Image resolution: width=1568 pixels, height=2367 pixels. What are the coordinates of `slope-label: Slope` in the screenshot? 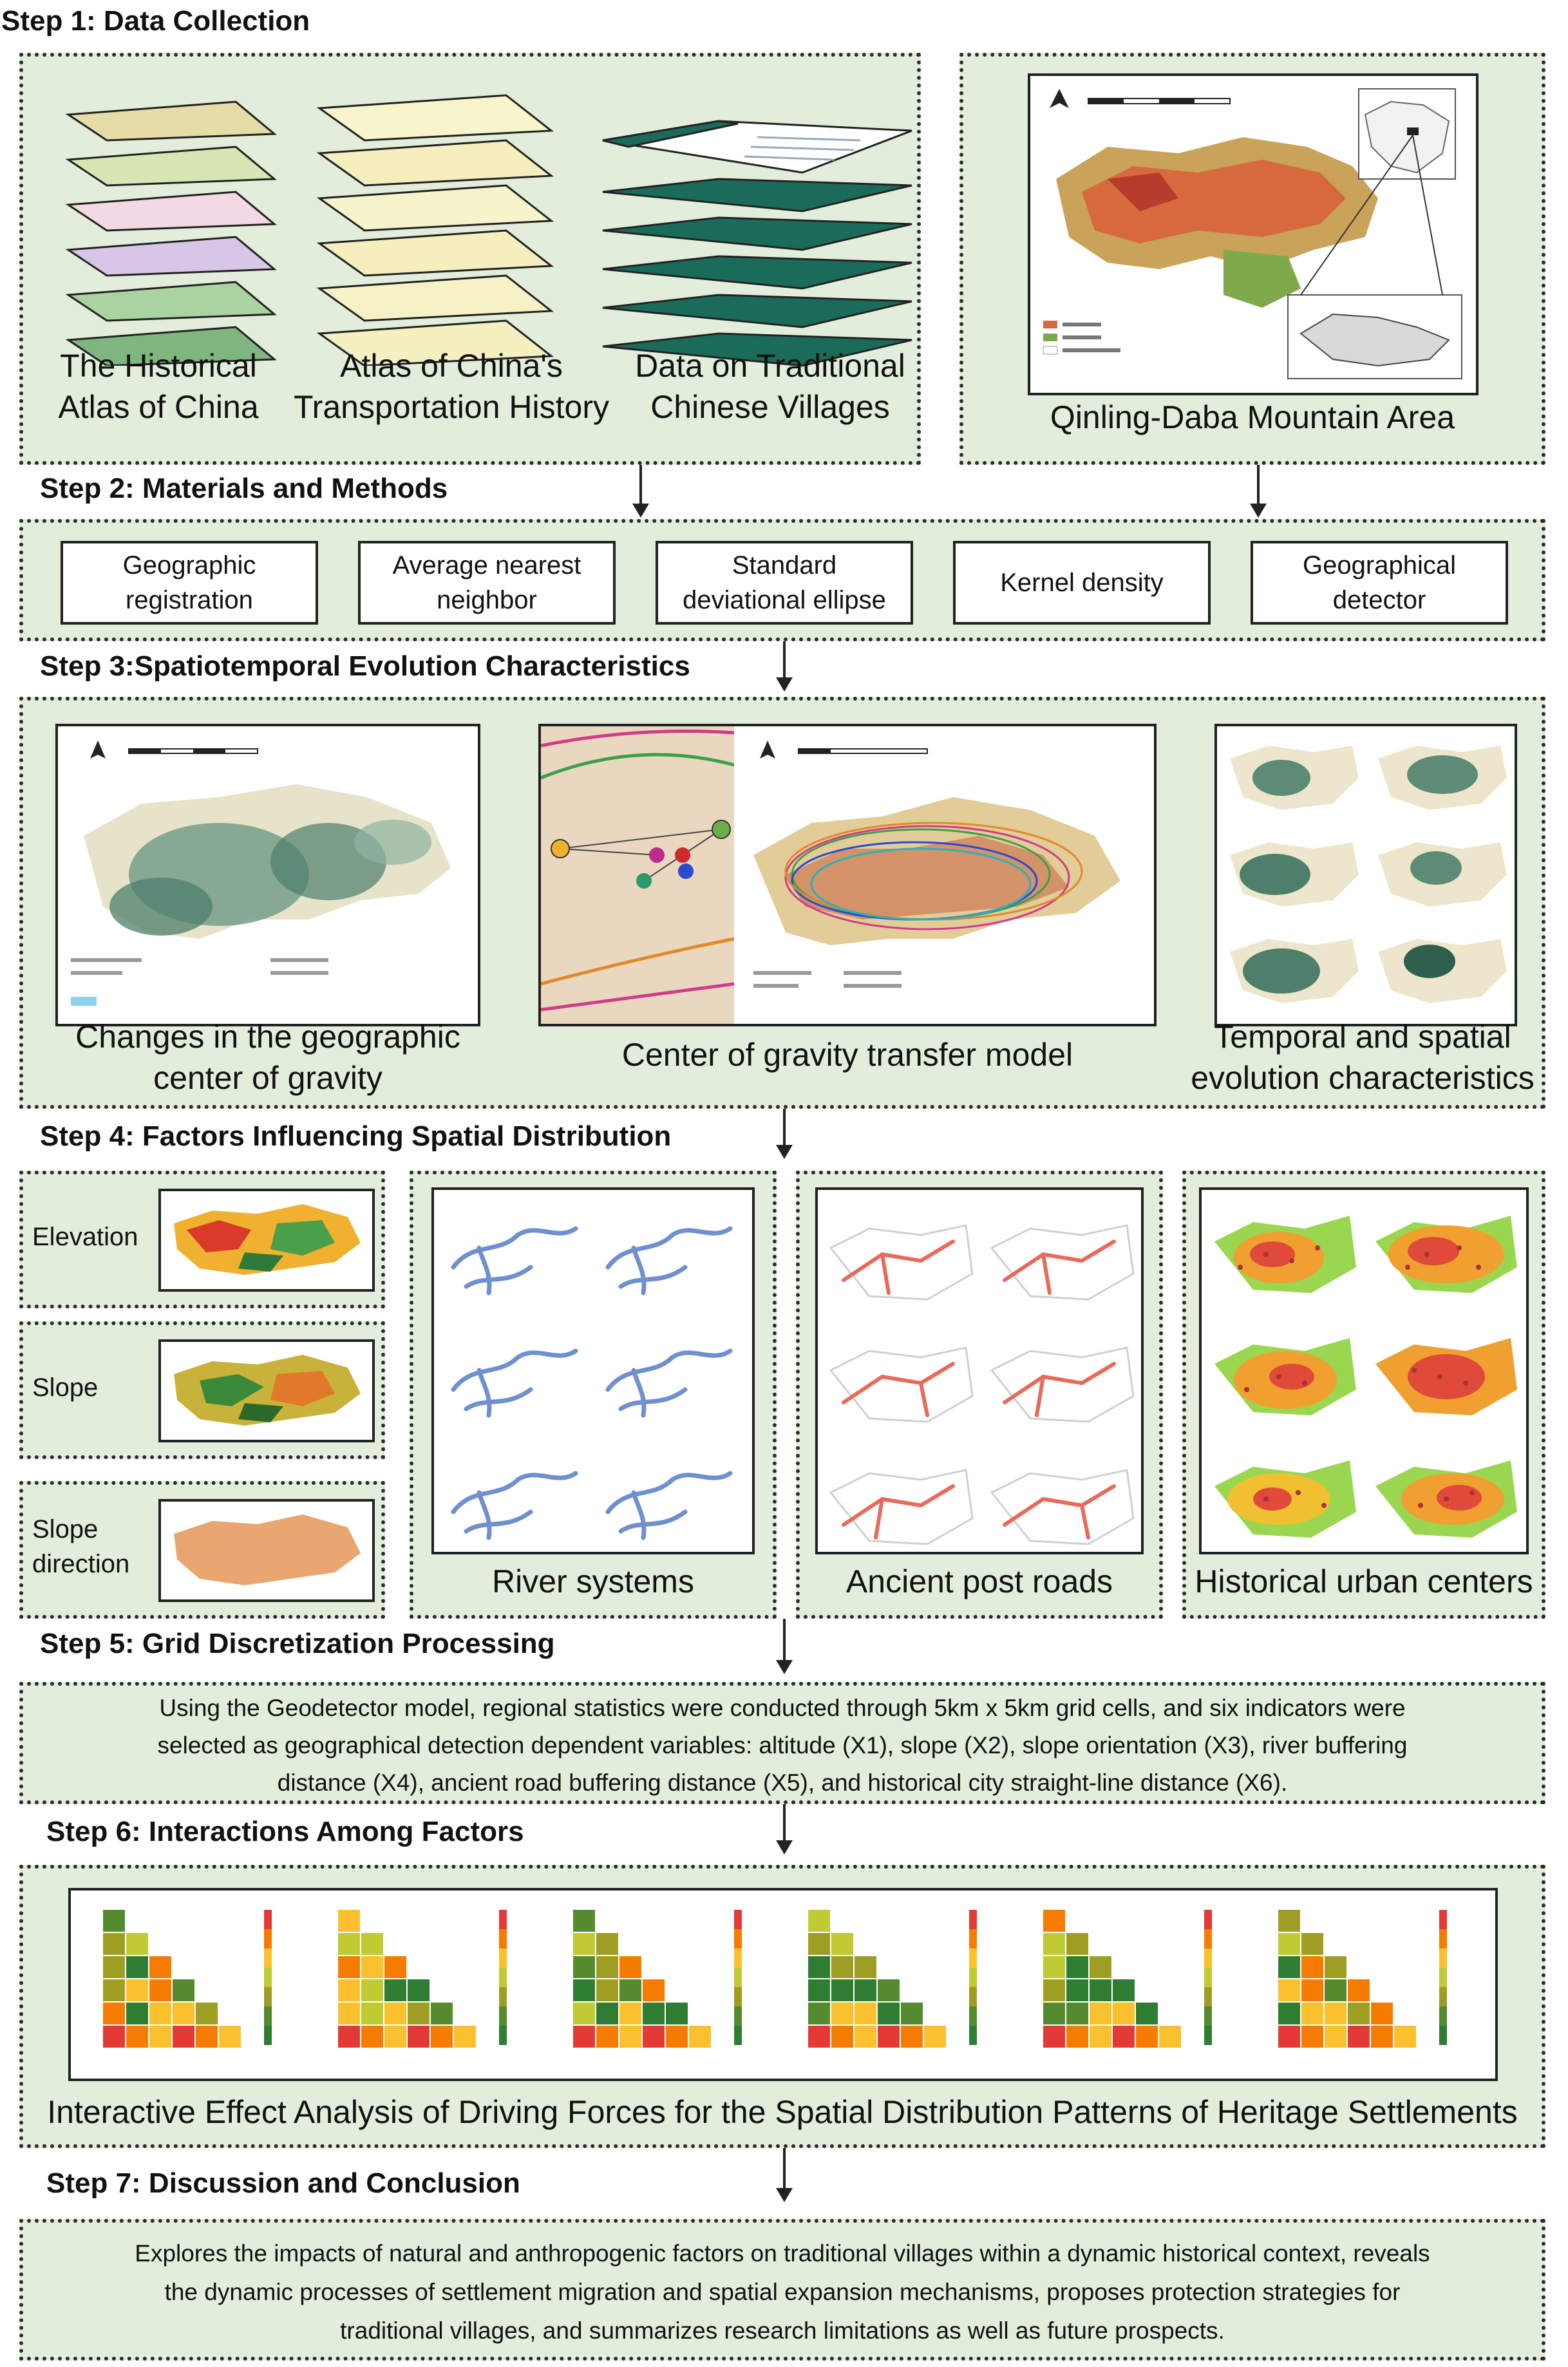 It's located at (65, 1387).